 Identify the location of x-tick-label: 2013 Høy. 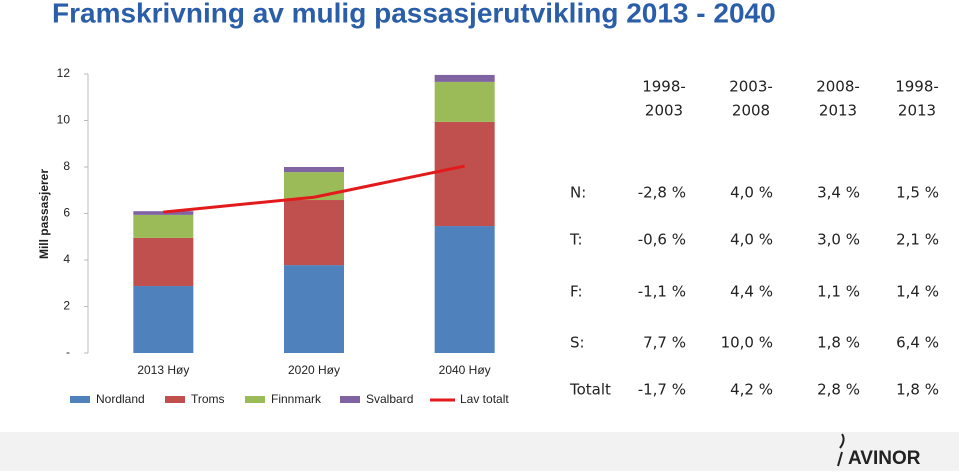
(163, 370).